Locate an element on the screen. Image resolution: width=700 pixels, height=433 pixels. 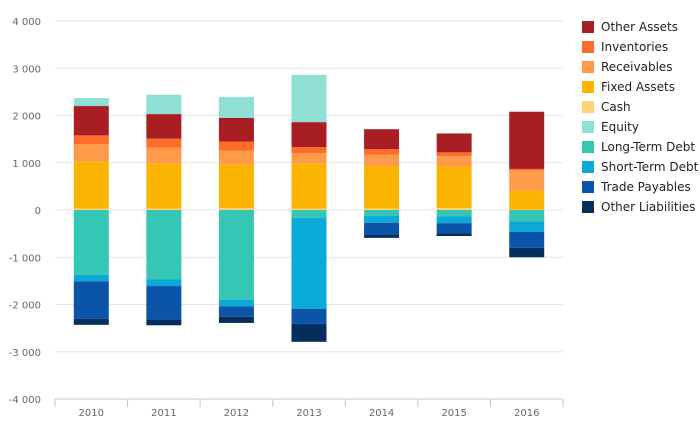
legend-label: Inventories is located at coordinates (635, 47).